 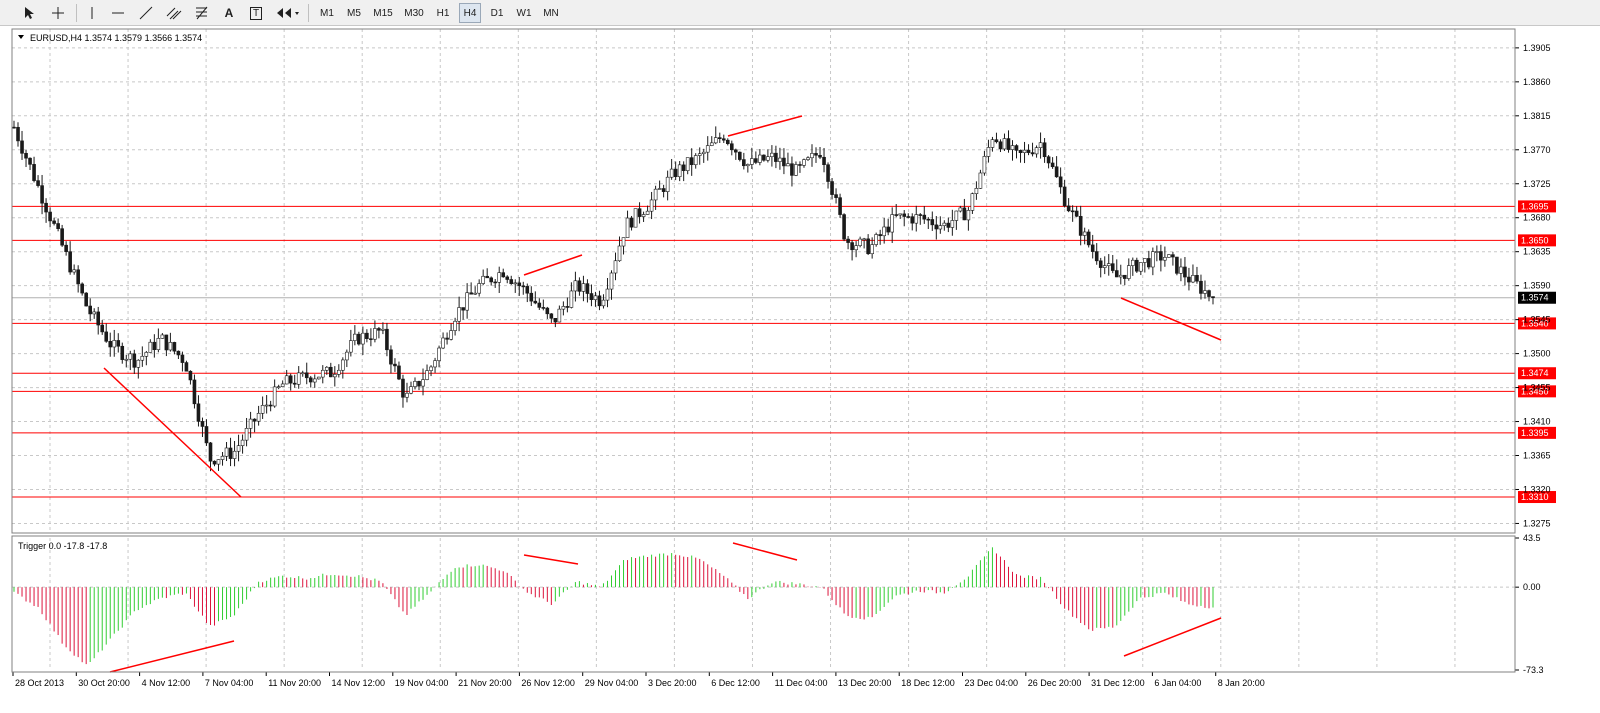 What do you see at coordinates (1535, 391) in the screenshot?
I see `level-price-label: 1.3450` at bounding box center [1535, 391].